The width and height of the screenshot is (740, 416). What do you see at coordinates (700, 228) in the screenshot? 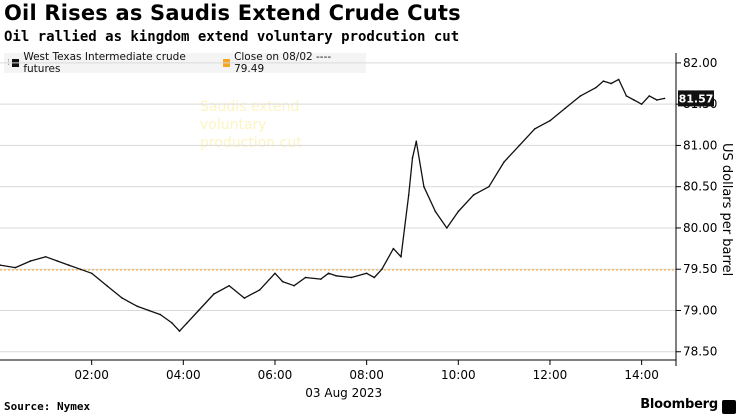
I see `y-tick-label: 80.00` at bounding box center [700, 228].